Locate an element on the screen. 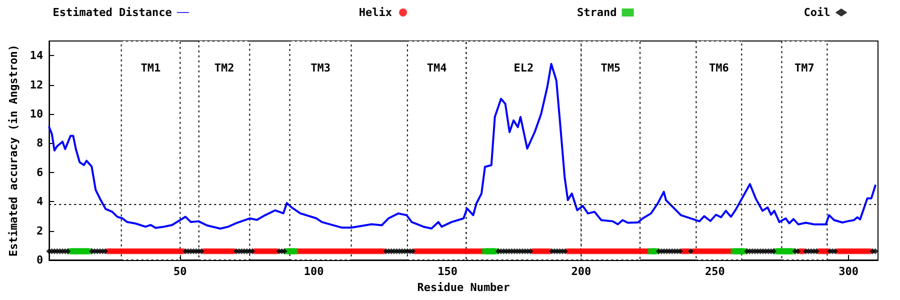  y-tick-label: 10 is located at coordinates (37, 114).